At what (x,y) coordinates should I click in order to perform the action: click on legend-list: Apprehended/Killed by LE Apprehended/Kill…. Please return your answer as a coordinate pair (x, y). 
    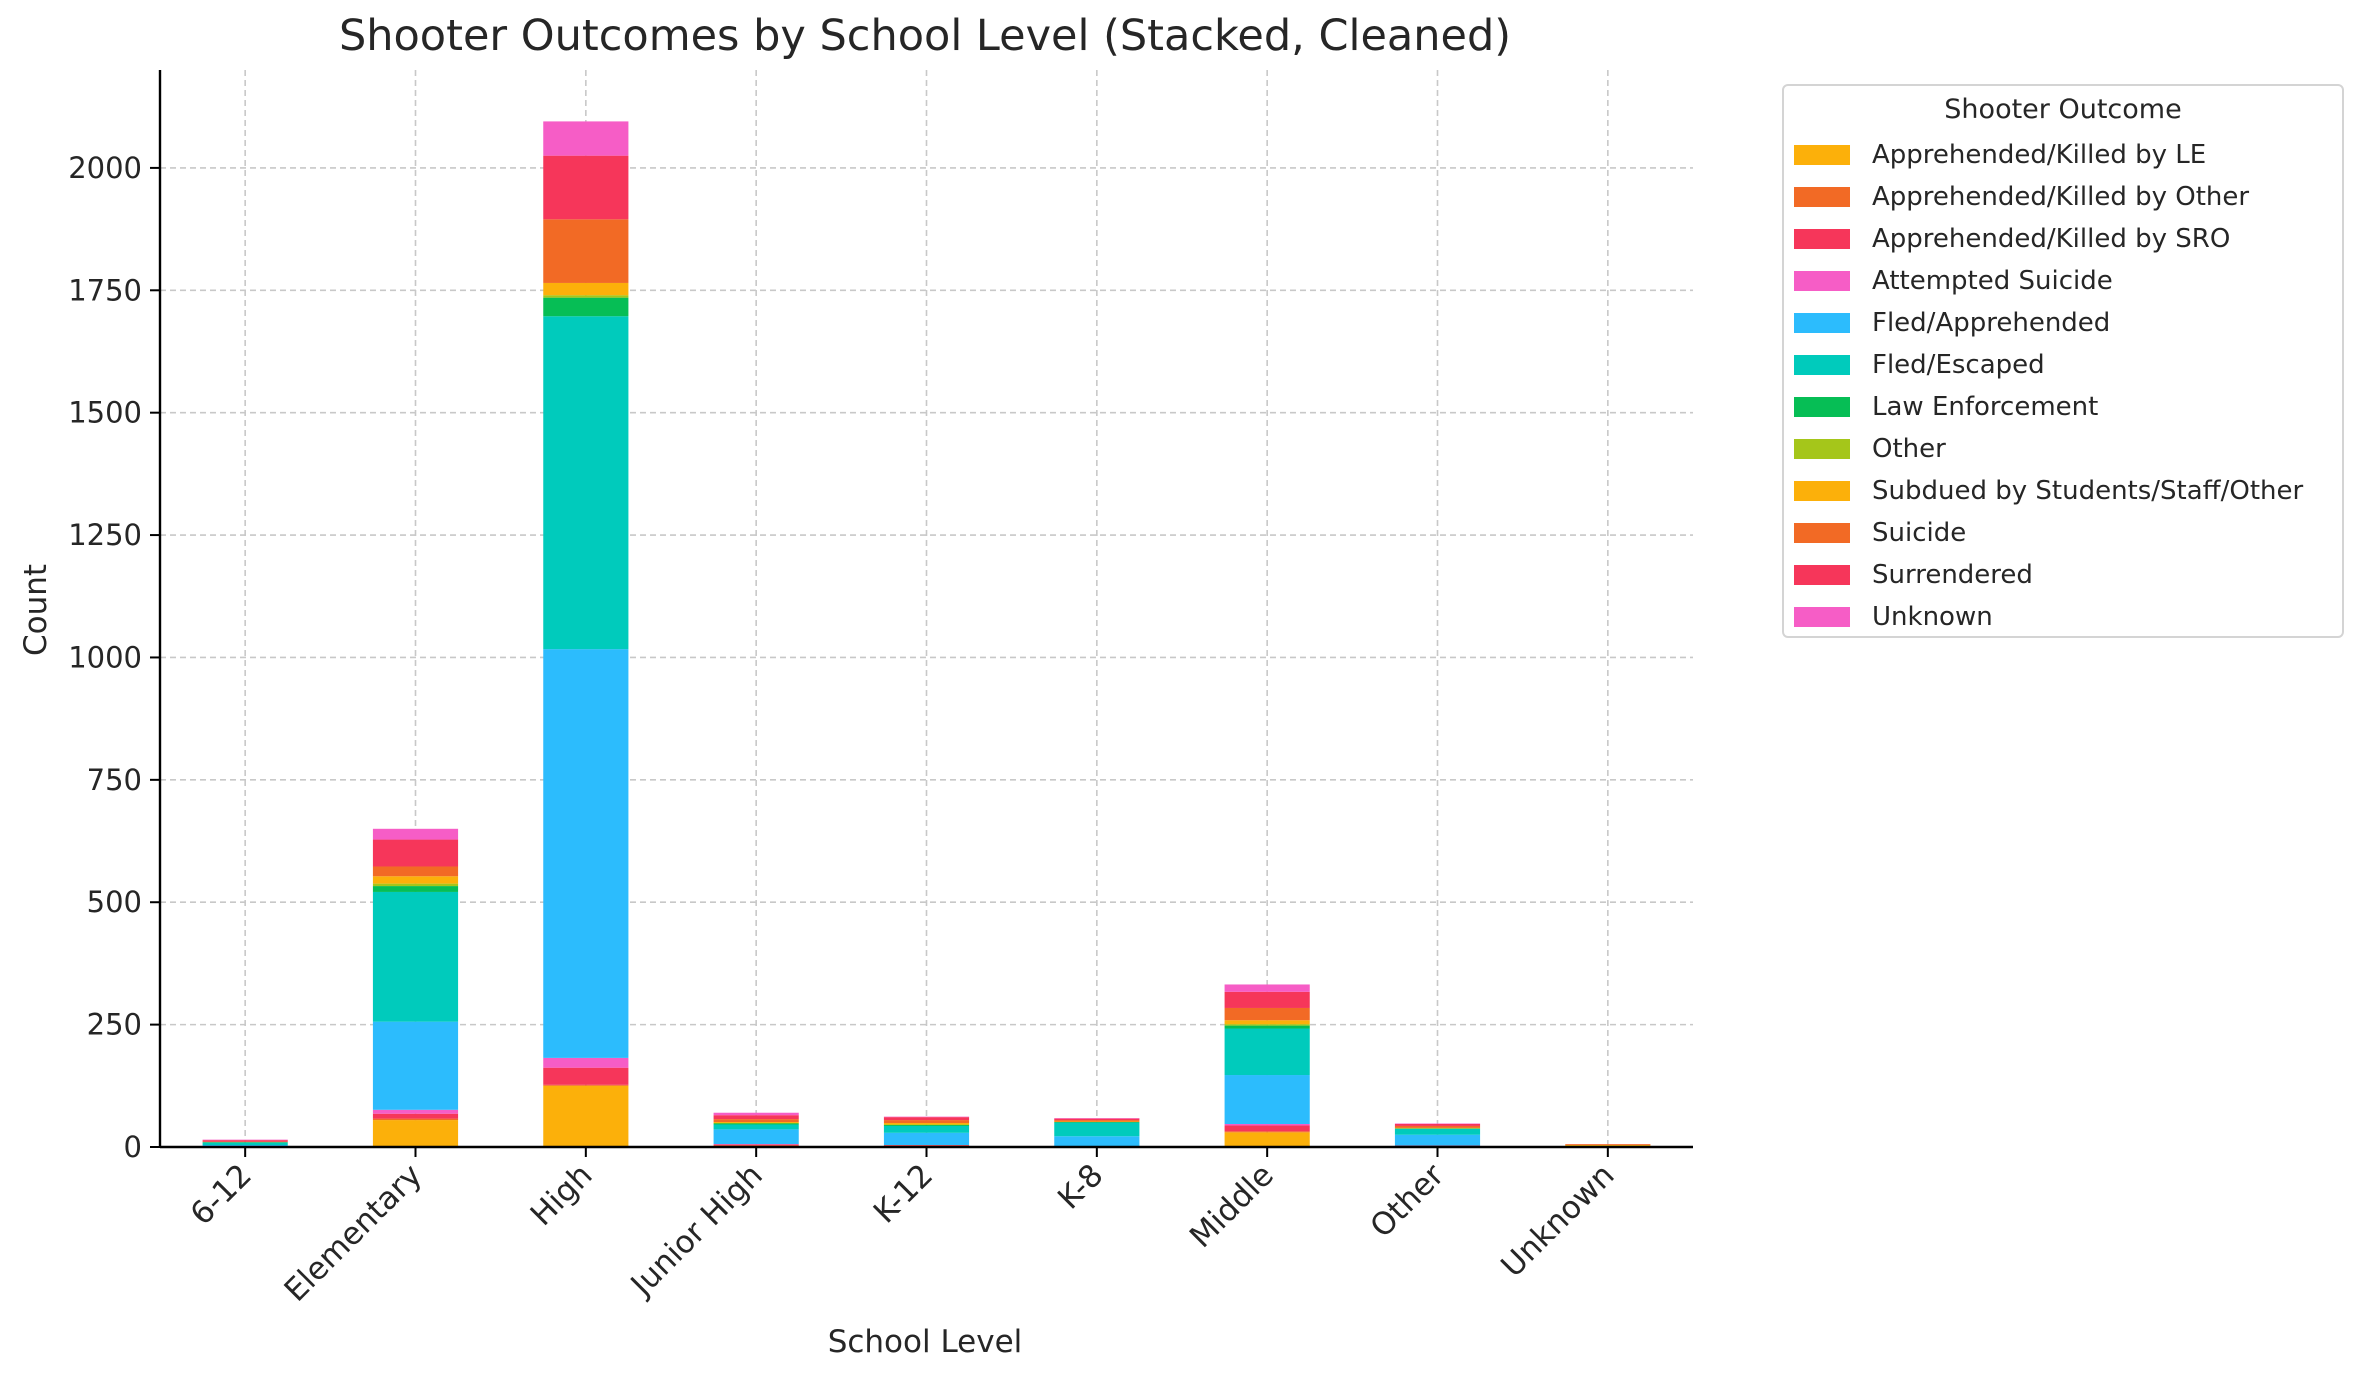
    Looking at the image, I should click on (2048, 386).